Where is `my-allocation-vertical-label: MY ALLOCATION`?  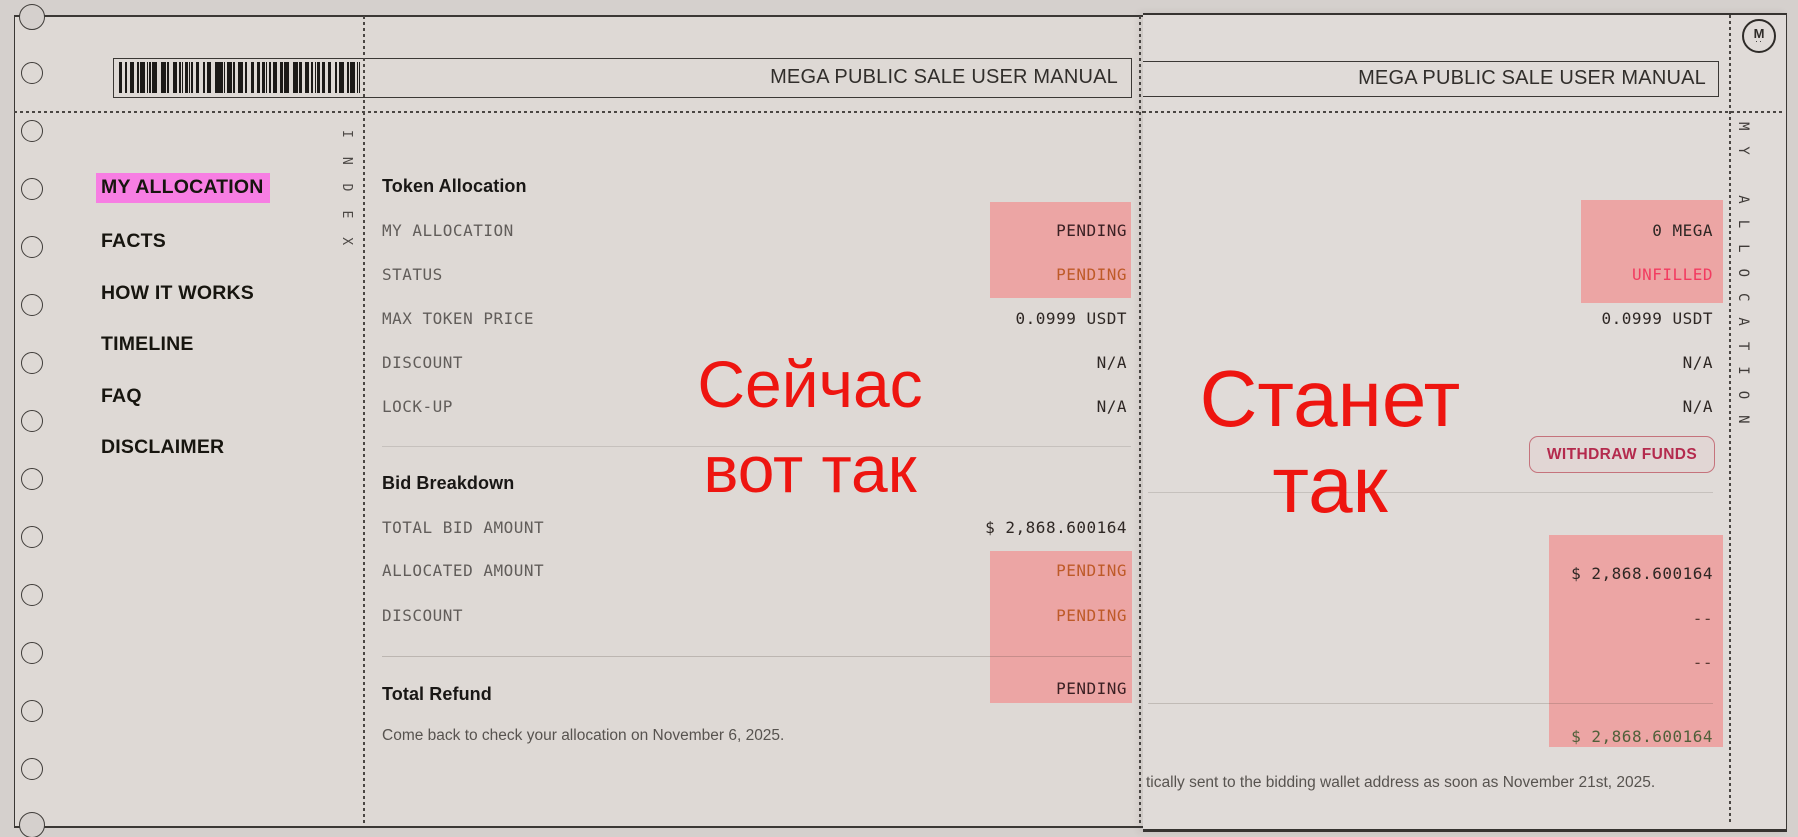
my-allocation-vertical-label: MY ALLOCATION is located at coordinates (1743, 281).